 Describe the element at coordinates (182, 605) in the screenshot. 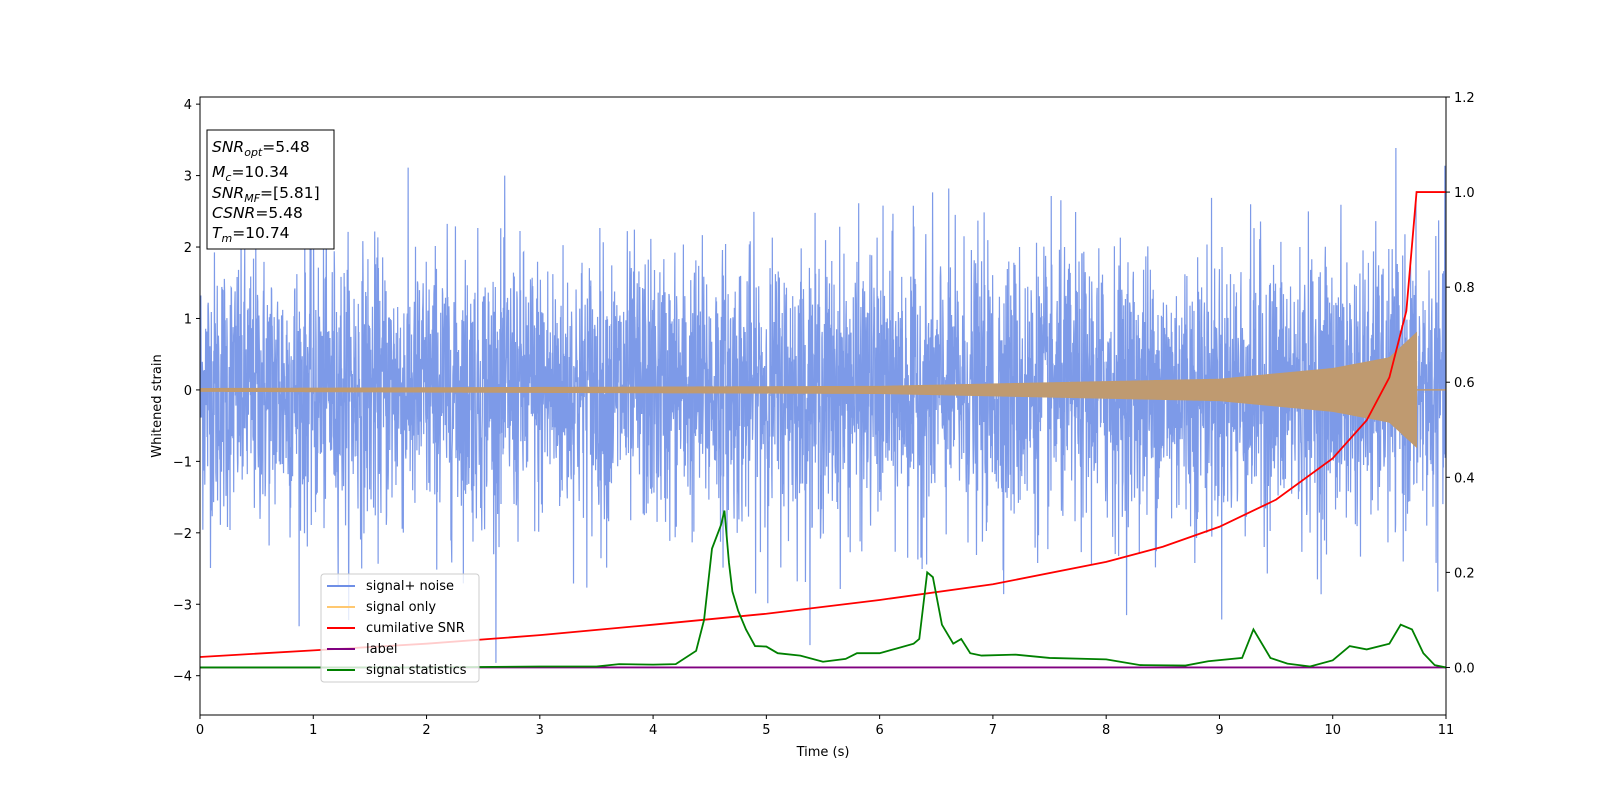

I see `y-tick-label: −3` at that location.